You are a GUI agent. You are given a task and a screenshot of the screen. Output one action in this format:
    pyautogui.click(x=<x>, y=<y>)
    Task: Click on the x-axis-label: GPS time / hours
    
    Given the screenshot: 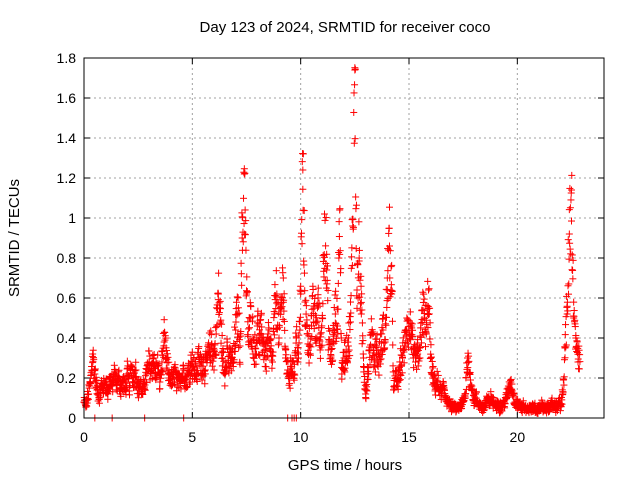 What is the action you would take?
    pyautogui.click(x=345, y=465)
    